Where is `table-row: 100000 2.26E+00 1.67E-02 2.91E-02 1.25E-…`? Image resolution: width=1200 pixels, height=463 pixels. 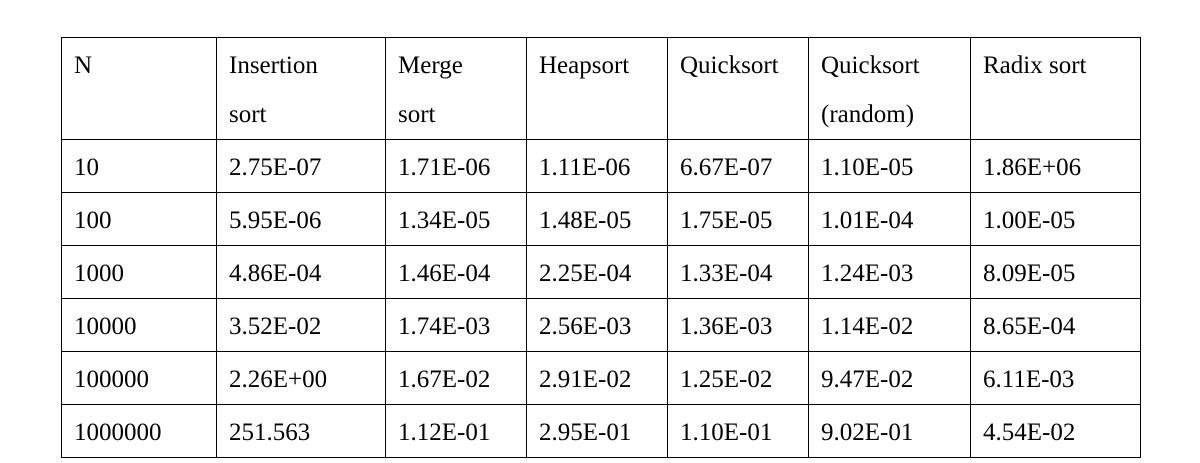
table-row: 100000 2.26E+00 1.67E-02 2.91E-02 1.25E-… is located at coordinates (601, 378).